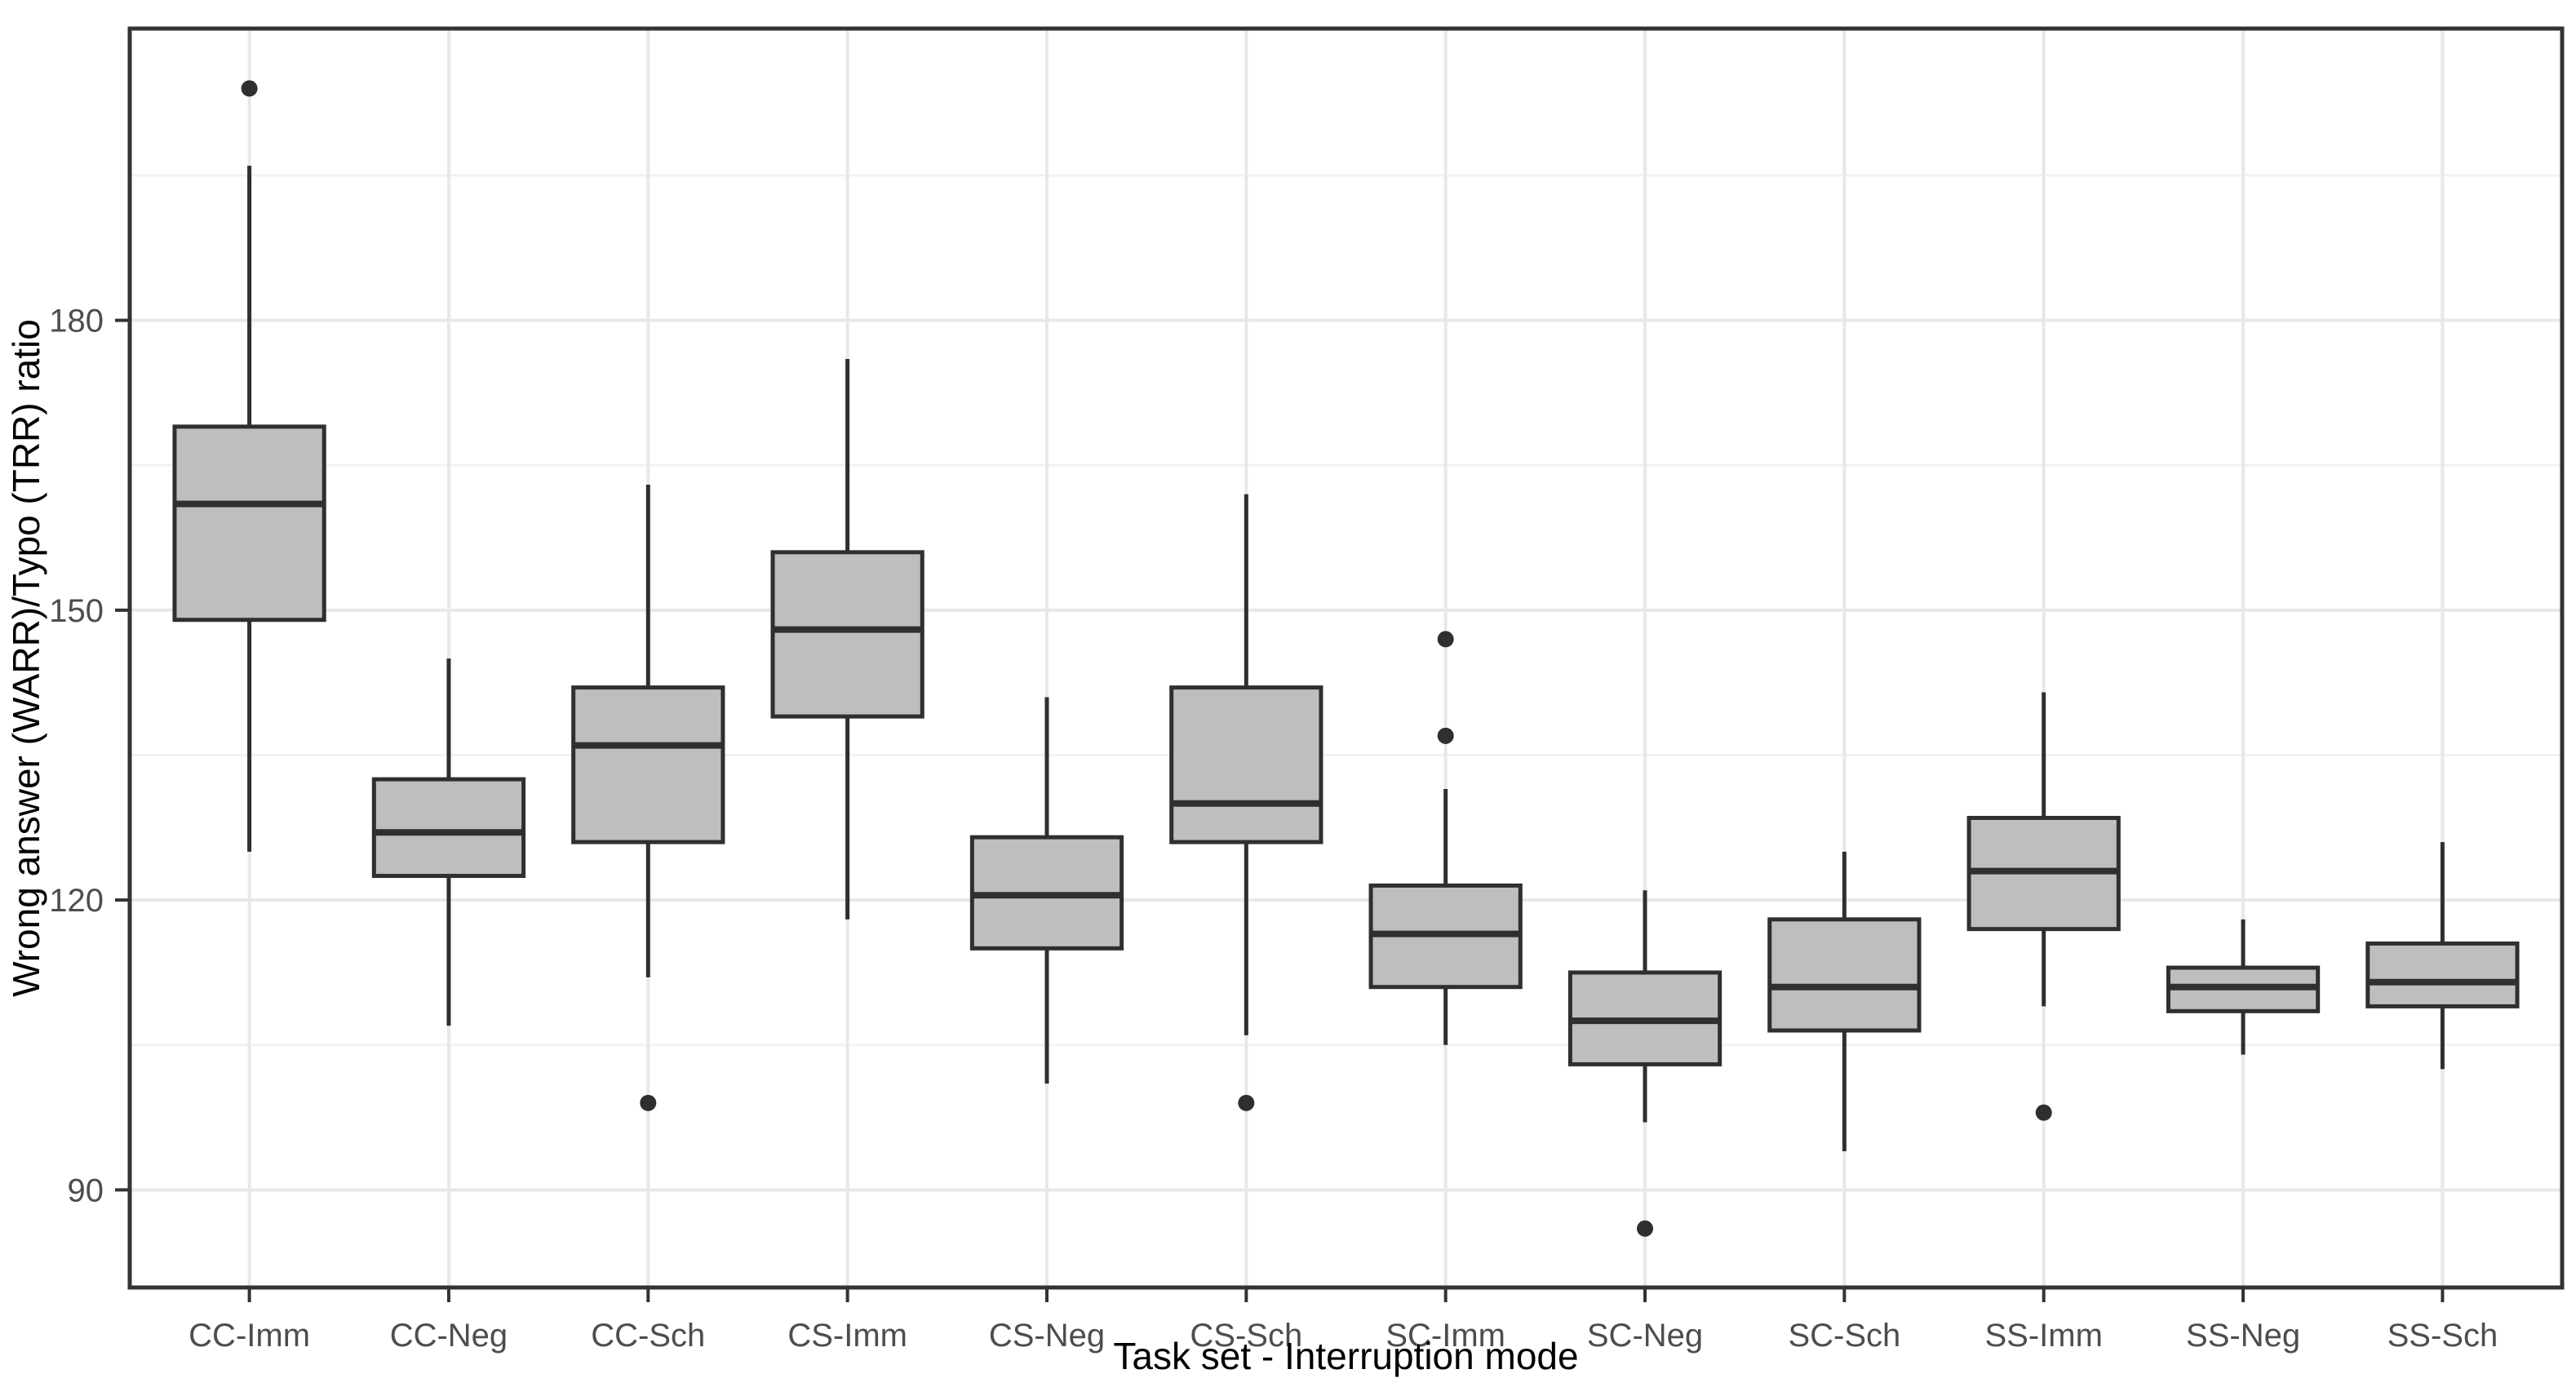  I want to click on y-tick-label: 180, so click(76, 321).